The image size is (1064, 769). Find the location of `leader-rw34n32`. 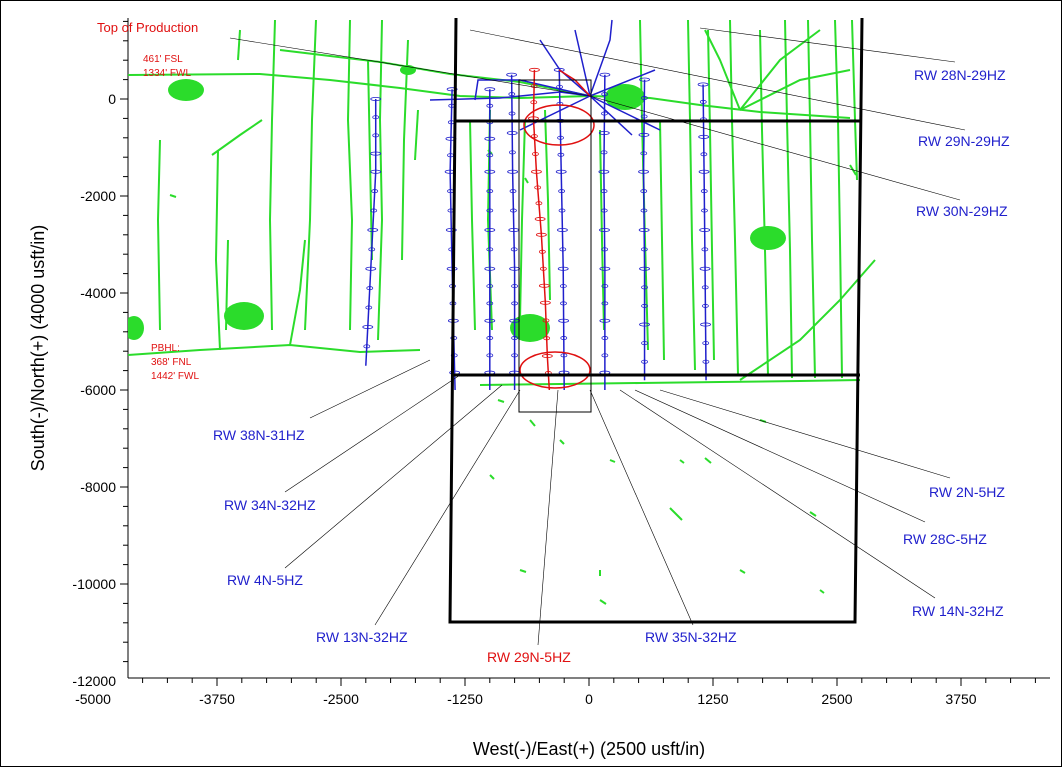

leader-rw34n32 is located at coordinates (372, 433).